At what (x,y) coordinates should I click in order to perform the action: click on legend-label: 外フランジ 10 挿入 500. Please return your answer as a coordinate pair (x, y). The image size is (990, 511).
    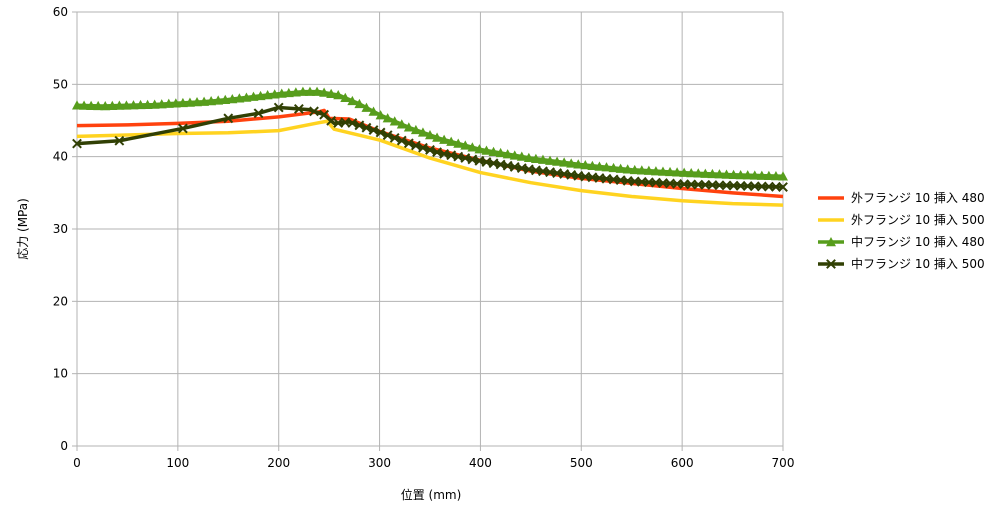
    Looking at the image, I should click on (918, 220).